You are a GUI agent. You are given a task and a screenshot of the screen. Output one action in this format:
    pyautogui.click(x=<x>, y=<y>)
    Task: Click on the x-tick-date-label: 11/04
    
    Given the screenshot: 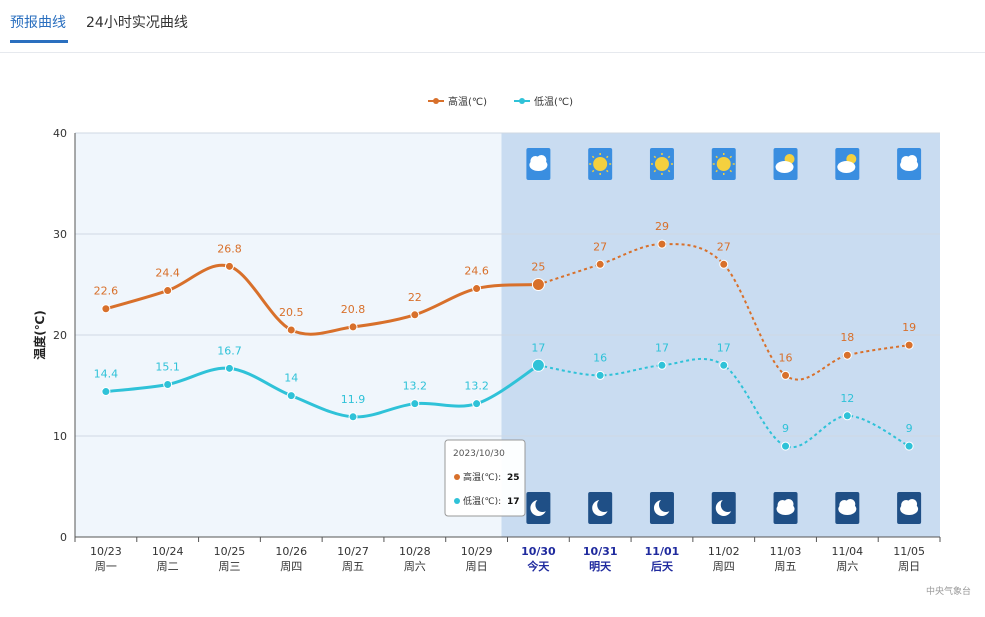 What is the action you would take?
    pyautogui.click(x=847, y=551)
    